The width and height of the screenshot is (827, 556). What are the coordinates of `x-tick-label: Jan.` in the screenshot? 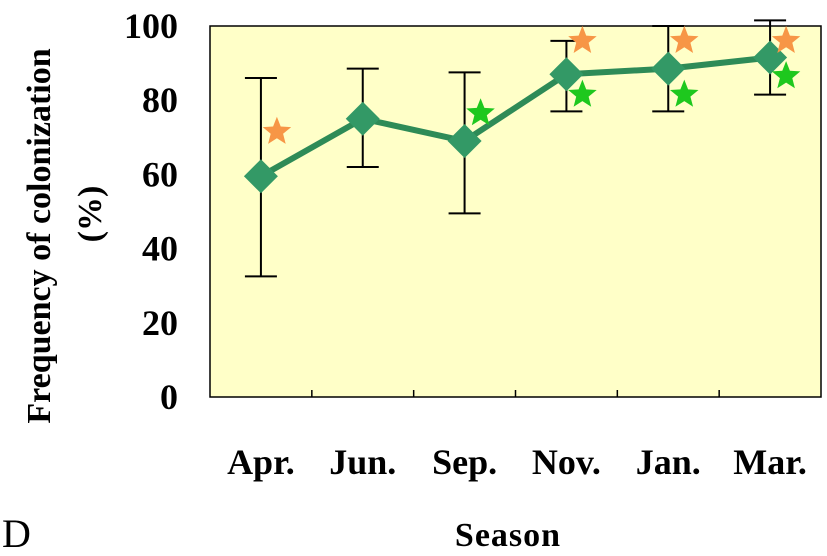 It's located at (668, 462).